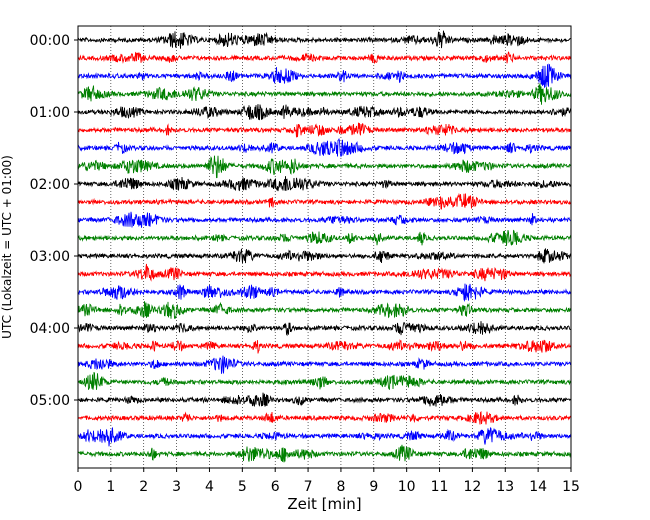  Describe the element at coordinates (571, 487) in the screenshot. I see `x-tick-label: 15` at that location.